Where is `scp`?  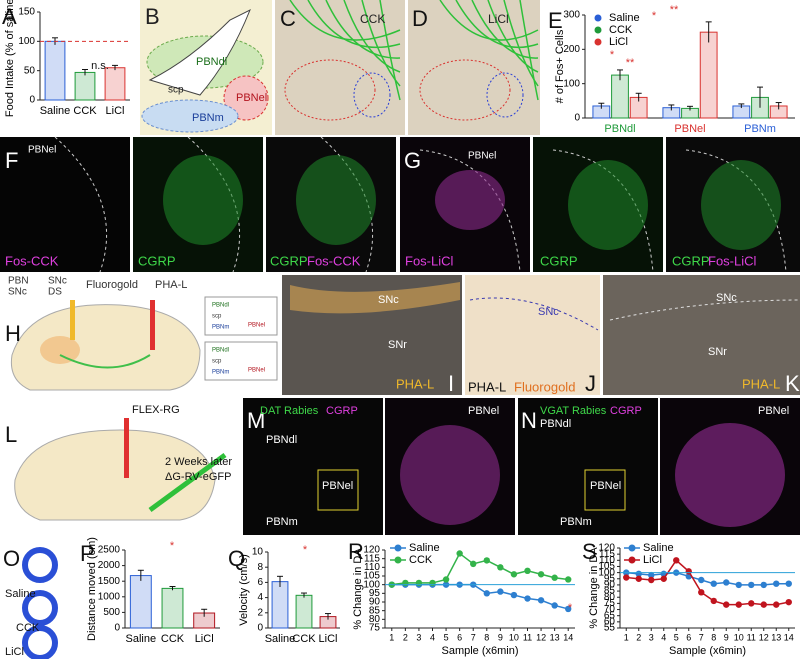 scp is located at coordinates (199, 52).